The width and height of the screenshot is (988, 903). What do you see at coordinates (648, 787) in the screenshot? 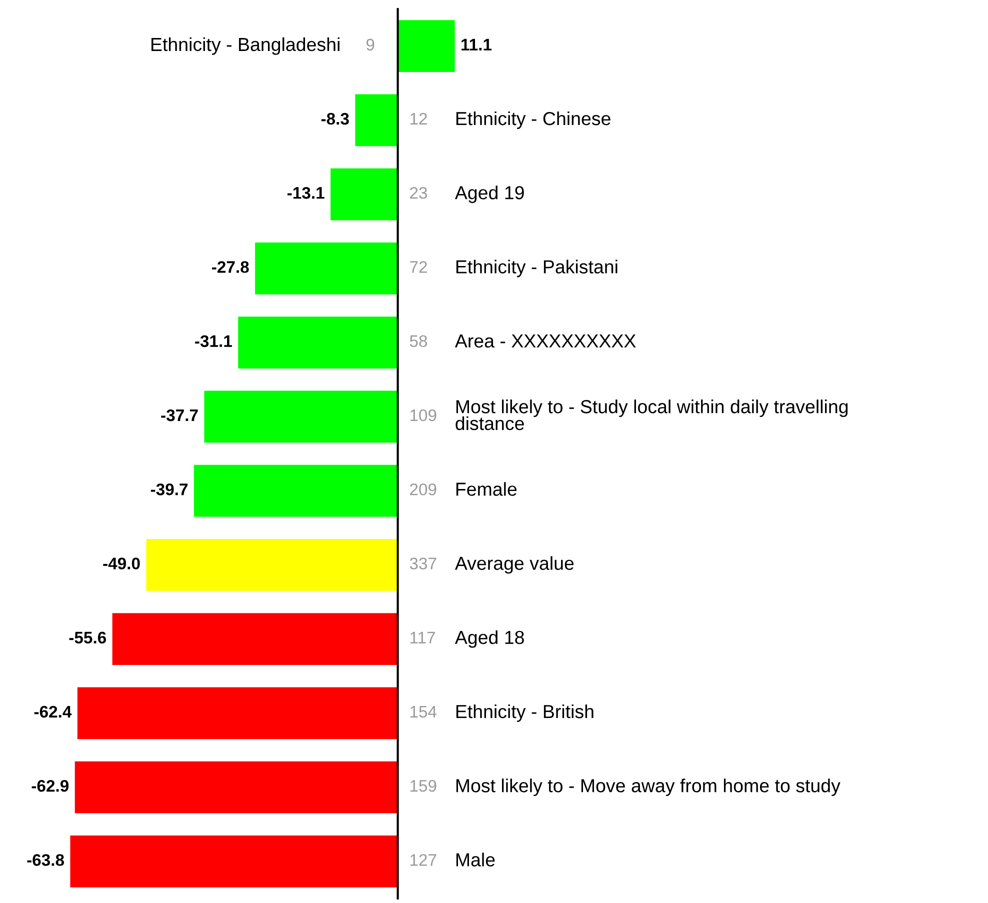
I see `y-tick-label: Most likely to - Move away from home to study` at bounding box center [648, 787].